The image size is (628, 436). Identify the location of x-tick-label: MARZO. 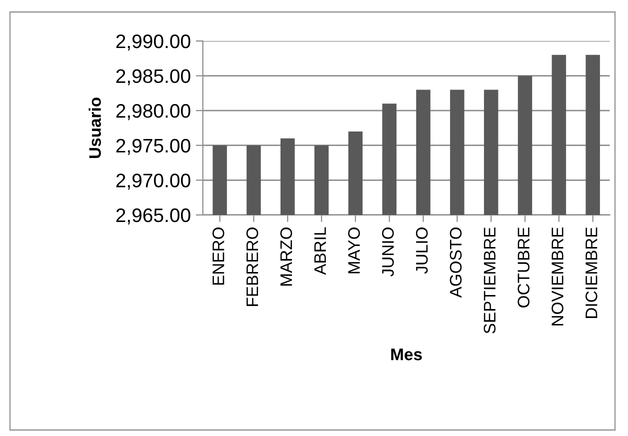
(286, 257).